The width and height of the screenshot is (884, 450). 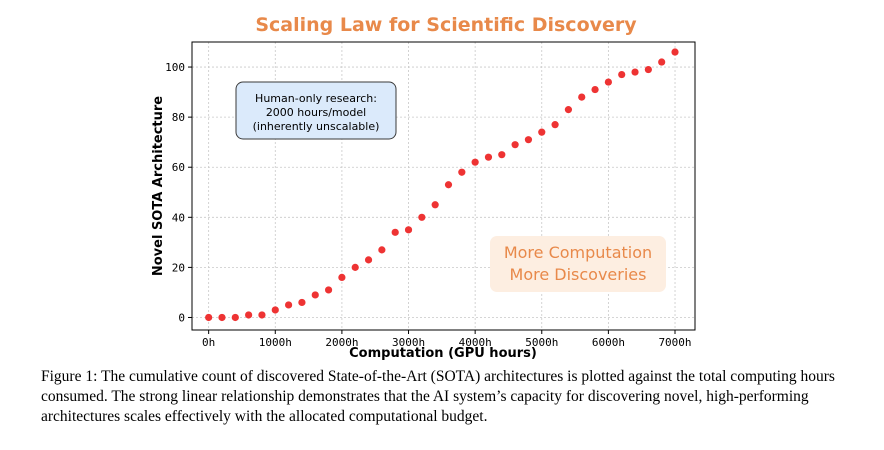 I want to click on y-tick-label: 80, so click(x=178, y=117).